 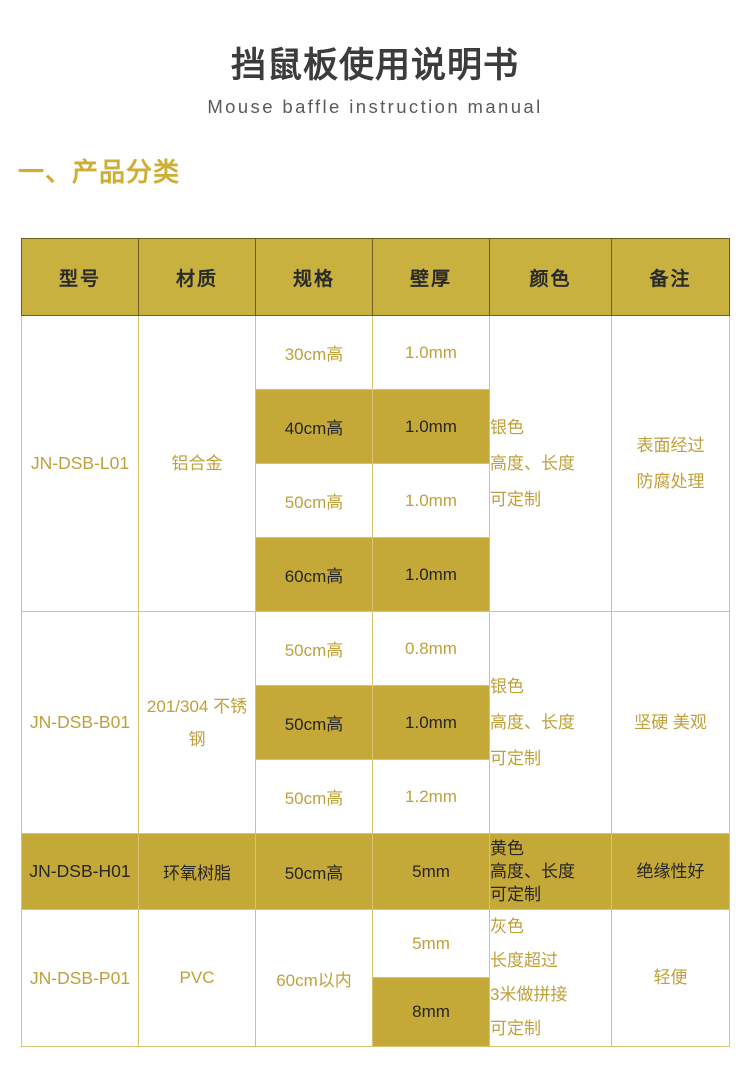 I want to click on cell-remark-h01: 绝缘性好, so click(x=670, y=871).